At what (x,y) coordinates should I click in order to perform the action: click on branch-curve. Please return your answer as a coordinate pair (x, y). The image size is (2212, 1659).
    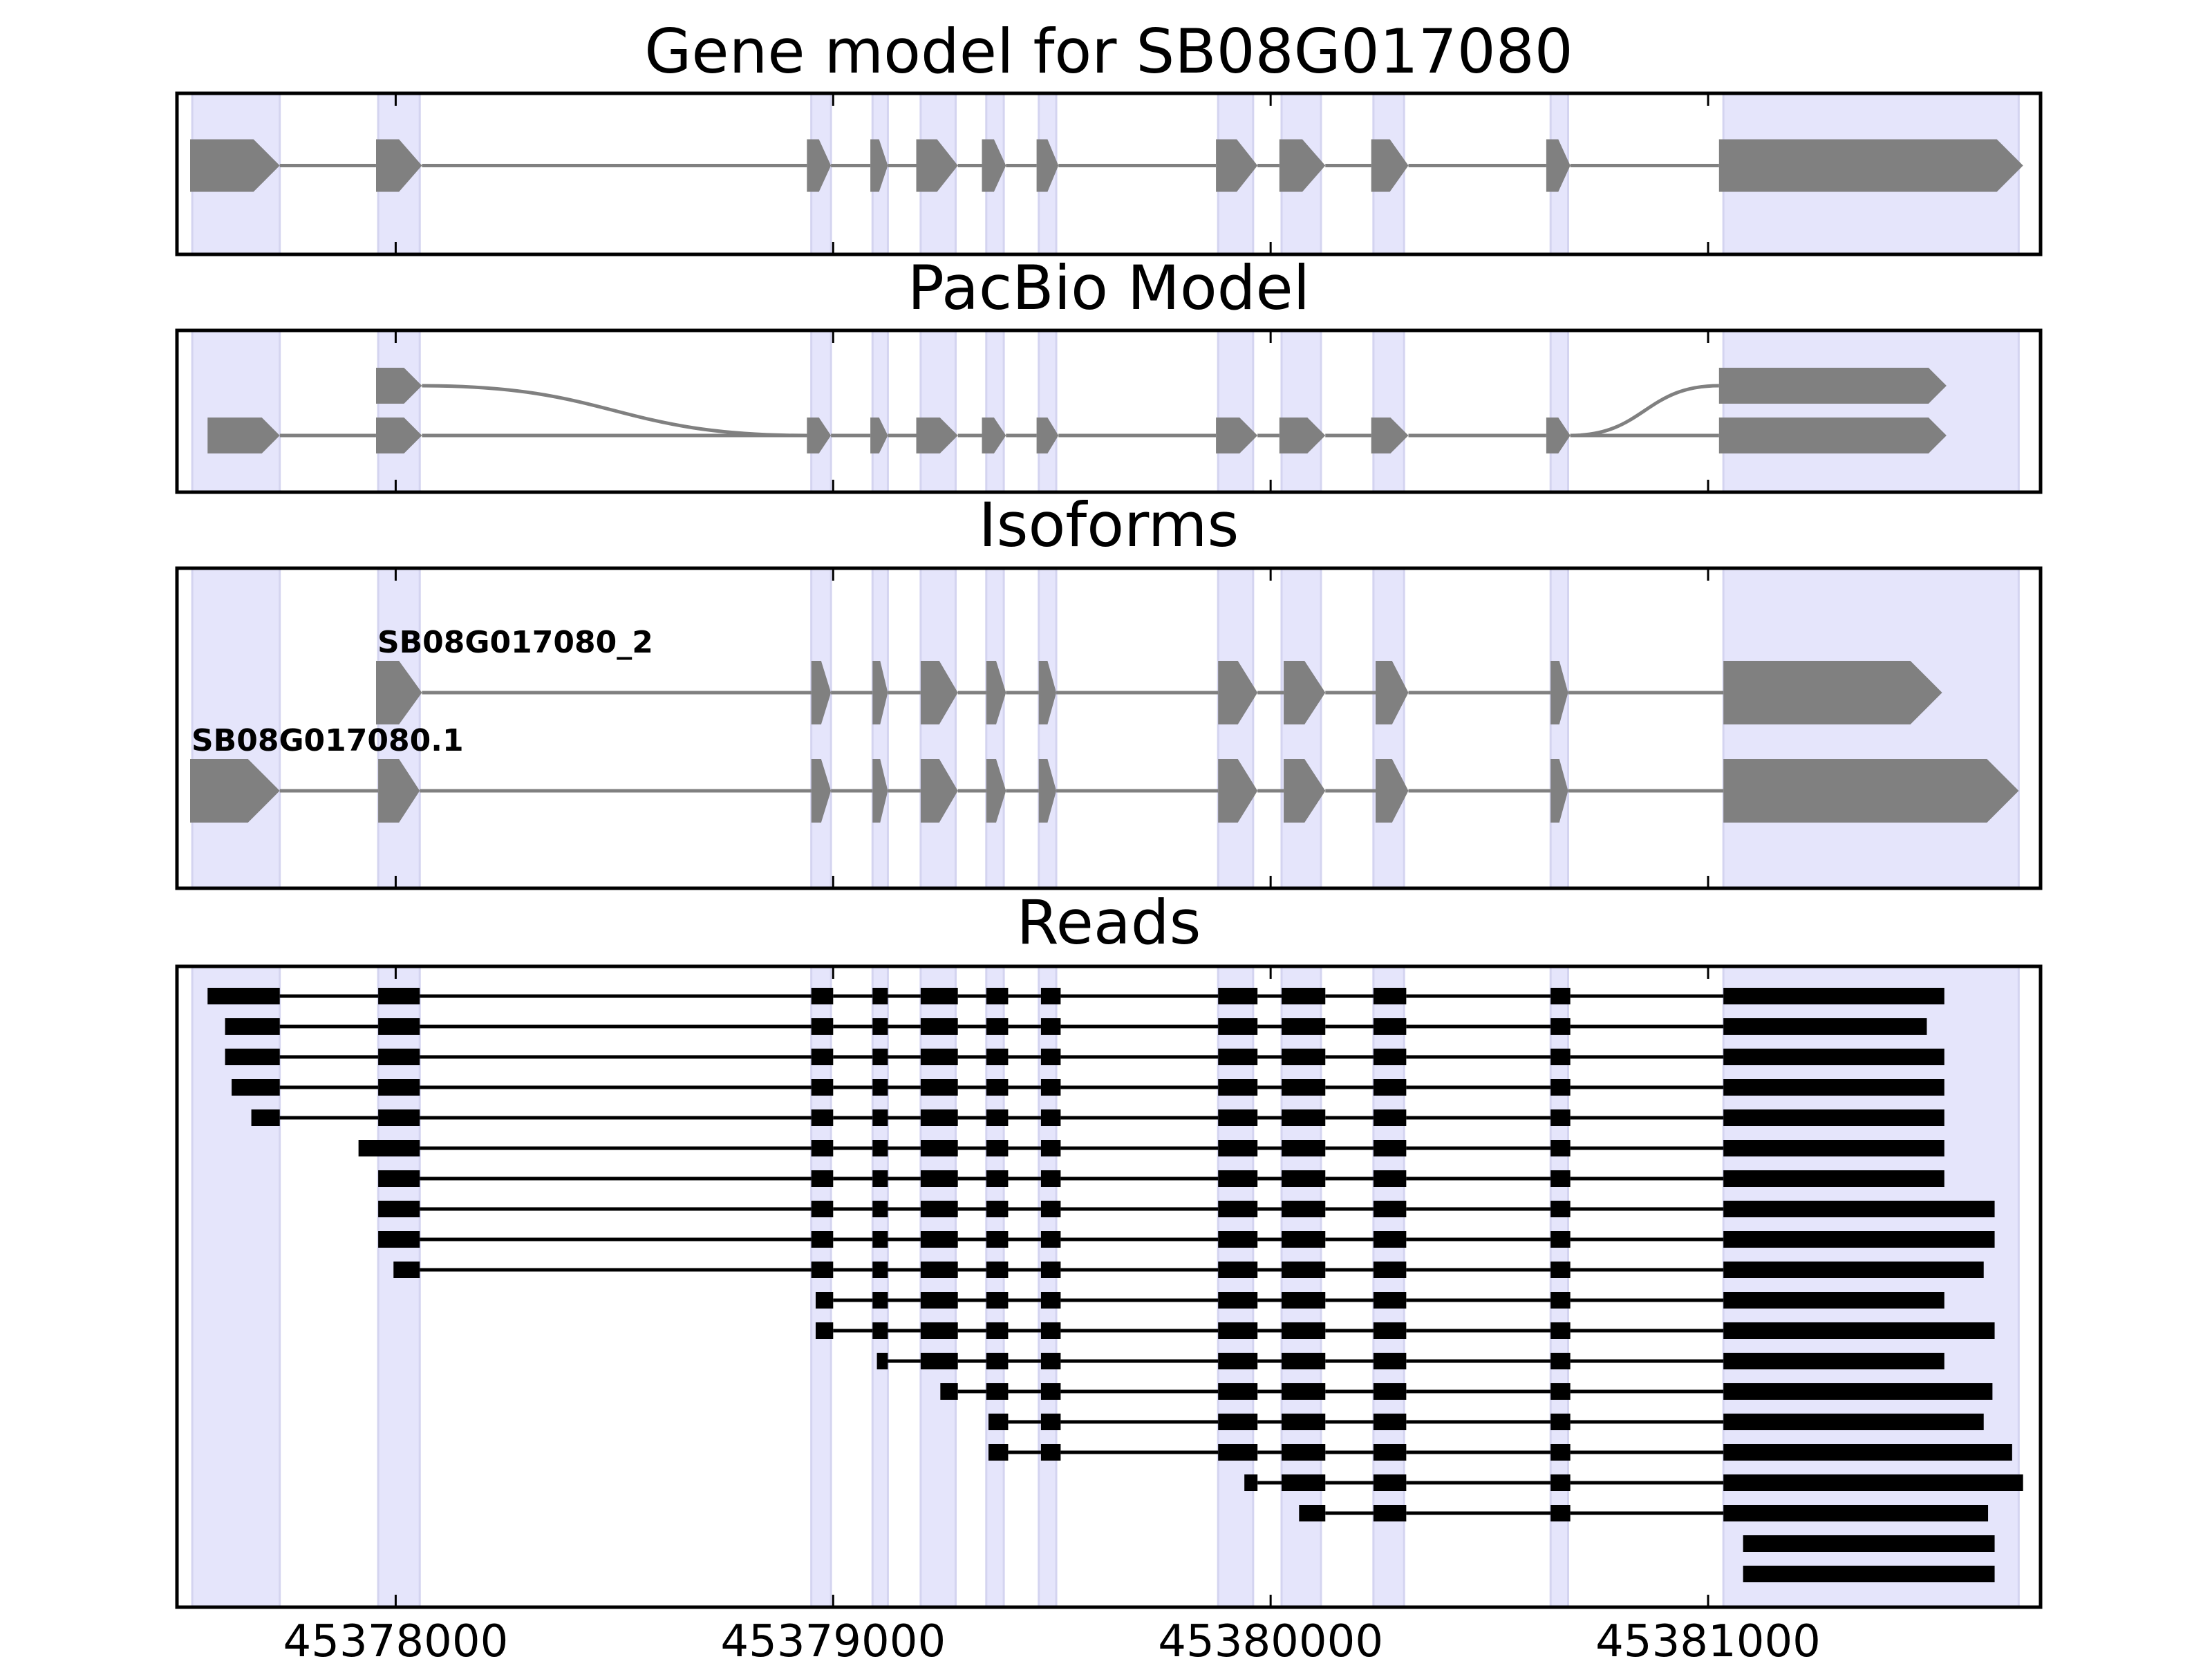
    Looking at the image, I should click on (1644, 411).